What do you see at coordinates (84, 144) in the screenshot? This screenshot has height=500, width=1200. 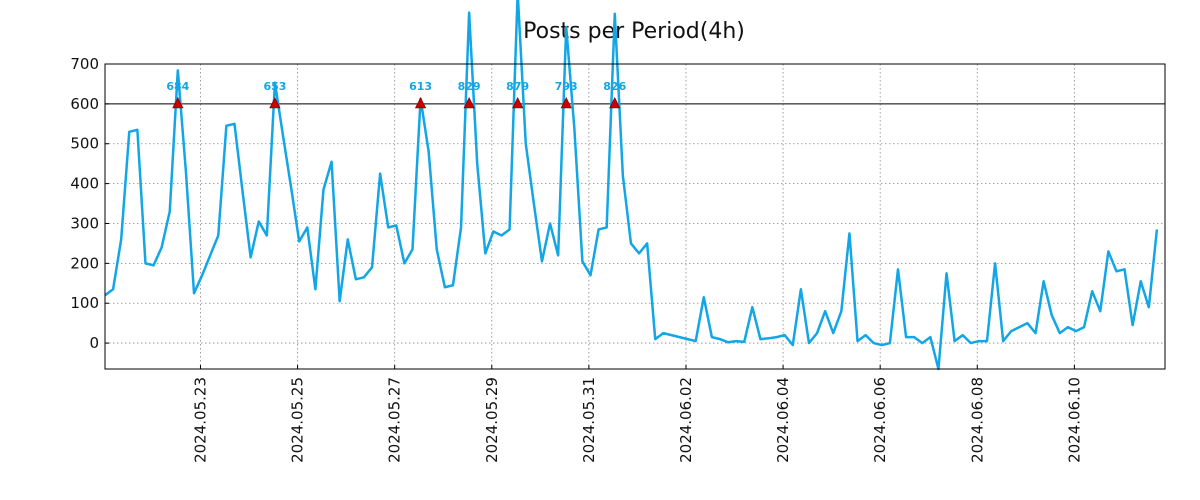 I see `y-tick-label: 500` at bounding box center [84, 144].